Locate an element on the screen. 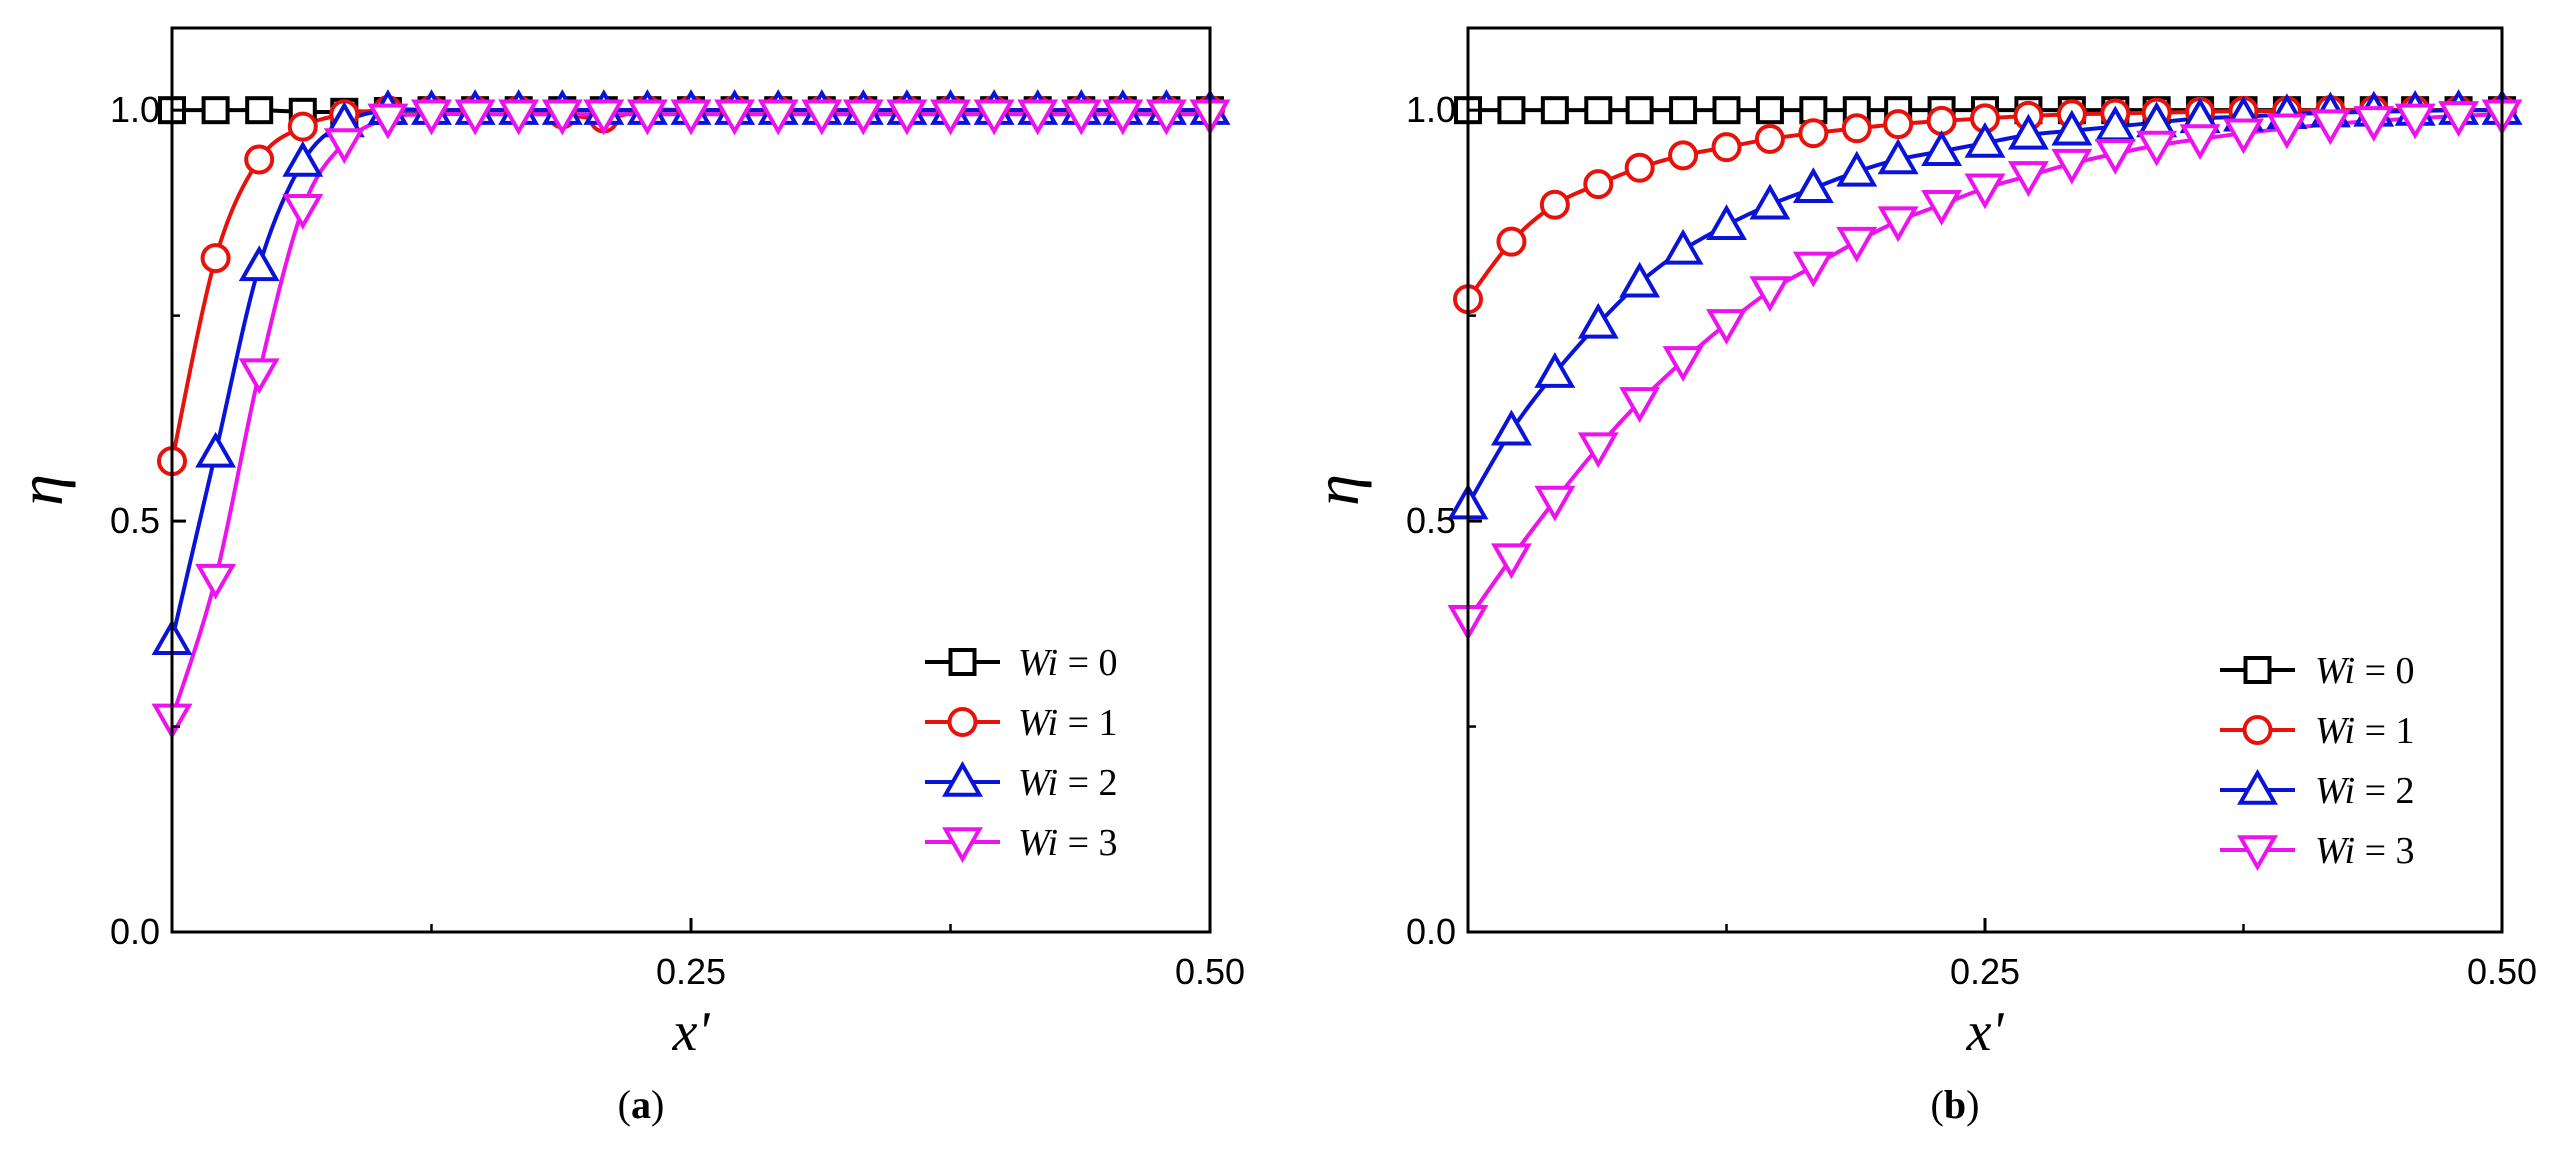 The height and width of the screenshot is (1152, 2562). caption-b-close: ) is located at coordinates (1972, 1104).